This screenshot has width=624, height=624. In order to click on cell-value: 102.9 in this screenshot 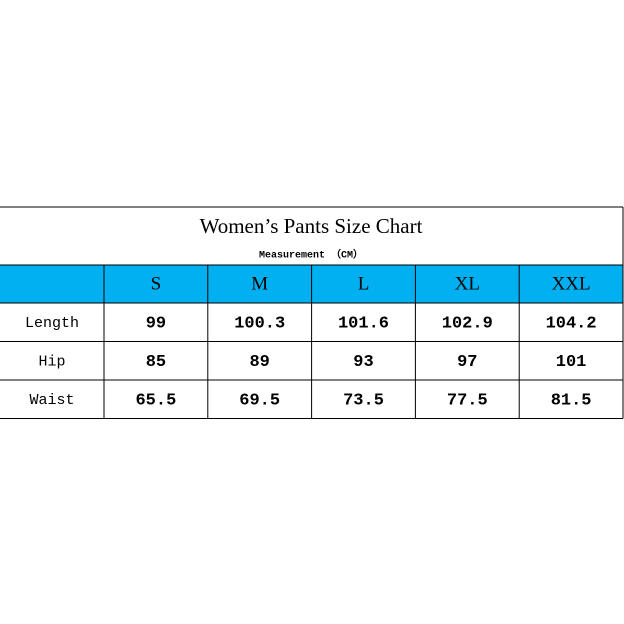, I will do `click(467, 324)`.